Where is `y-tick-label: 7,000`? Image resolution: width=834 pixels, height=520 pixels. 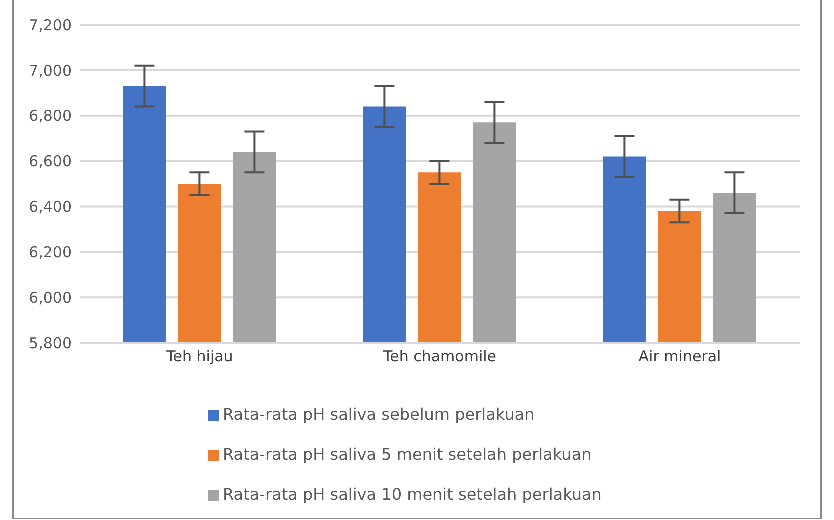
y-tick-label: 7,000 is located at coordinates (50, 71).